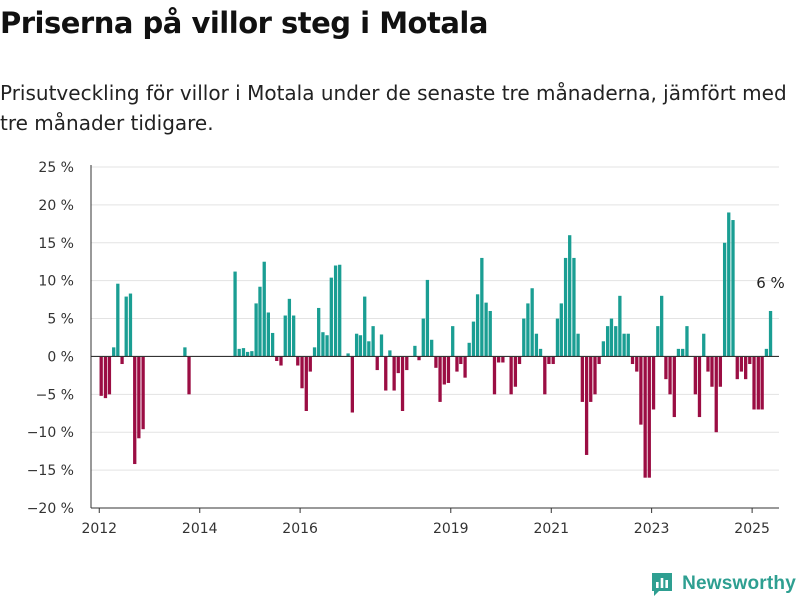  I want to click on x-tick-label: 2023, so click(652, 529).